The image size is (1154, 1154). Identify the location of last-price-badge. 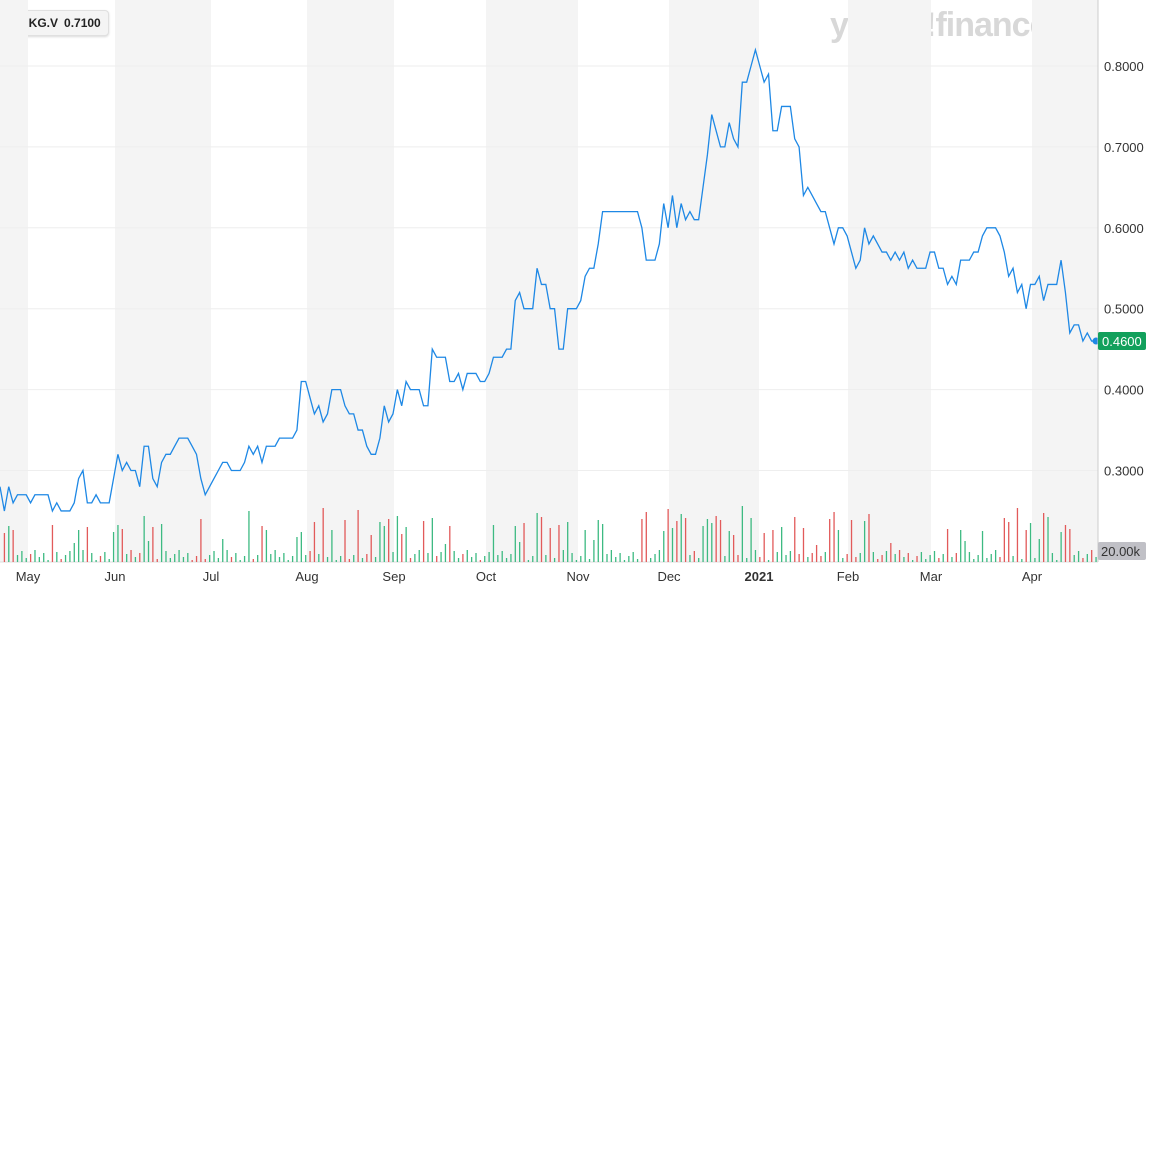
(1122, 341).